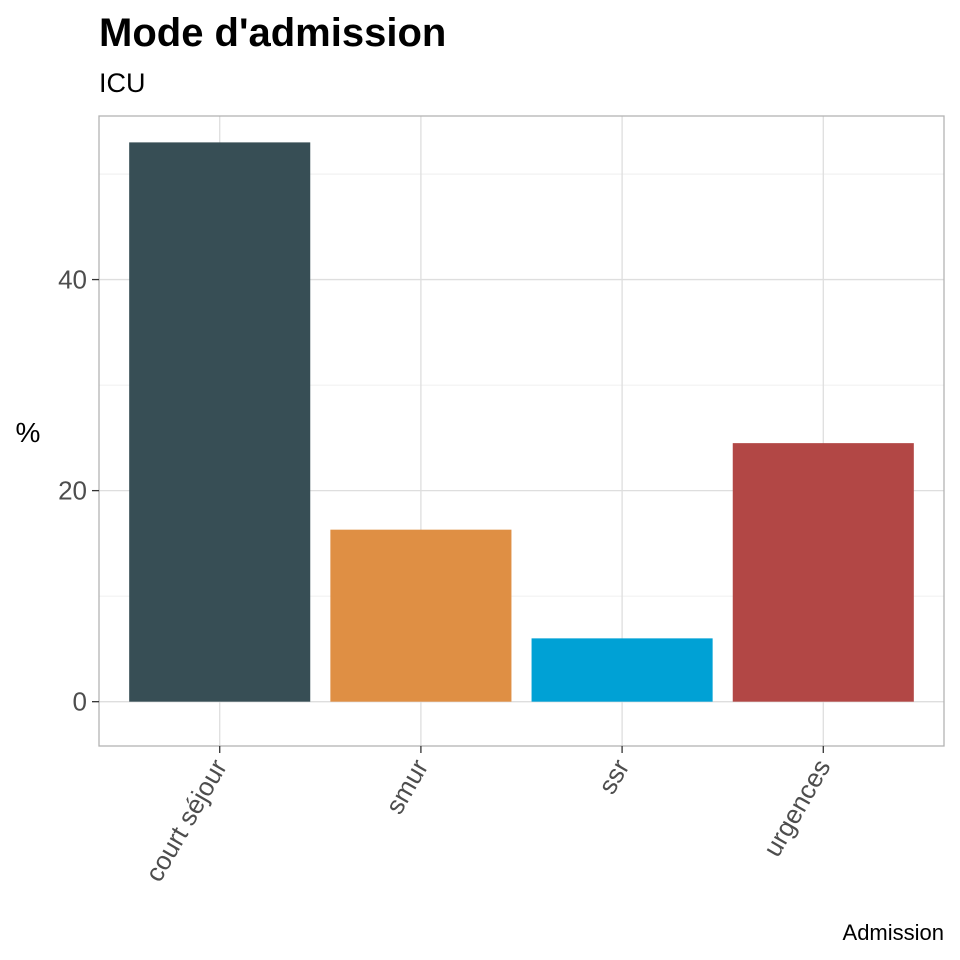 Image resolution: width=960 pixels, height=960 pixels. What do you see at coordinates (80, 702) in the screenshot?
I see `y-tick-label: 0` at bounding box center [80, 702].